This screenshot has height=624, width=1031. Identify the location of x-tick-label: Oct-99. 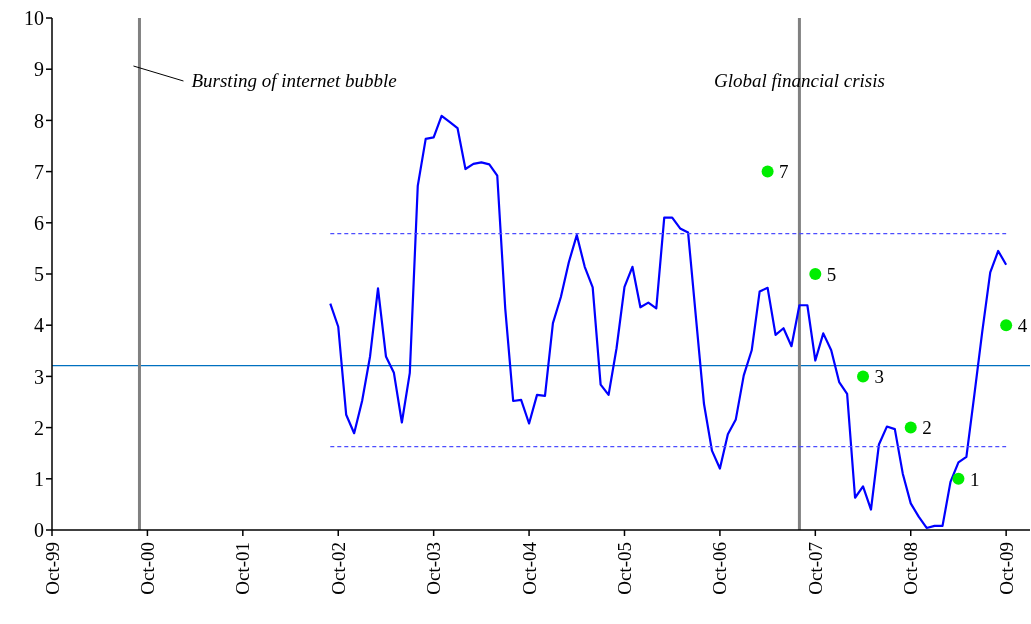
(52, 568).